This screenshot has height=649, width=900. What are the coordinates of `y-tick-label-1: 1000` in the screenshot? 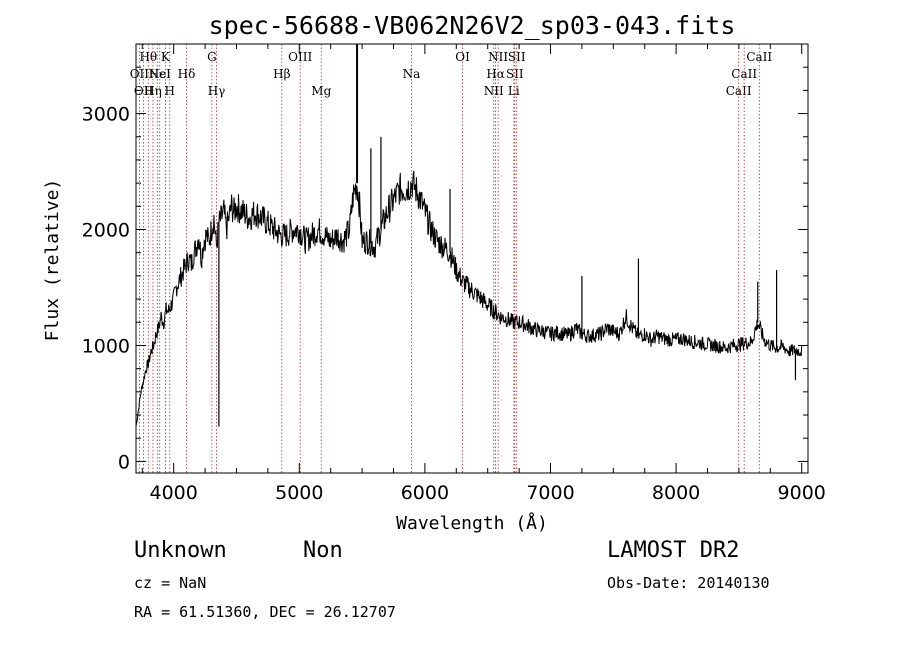 It's located at (106, 346).